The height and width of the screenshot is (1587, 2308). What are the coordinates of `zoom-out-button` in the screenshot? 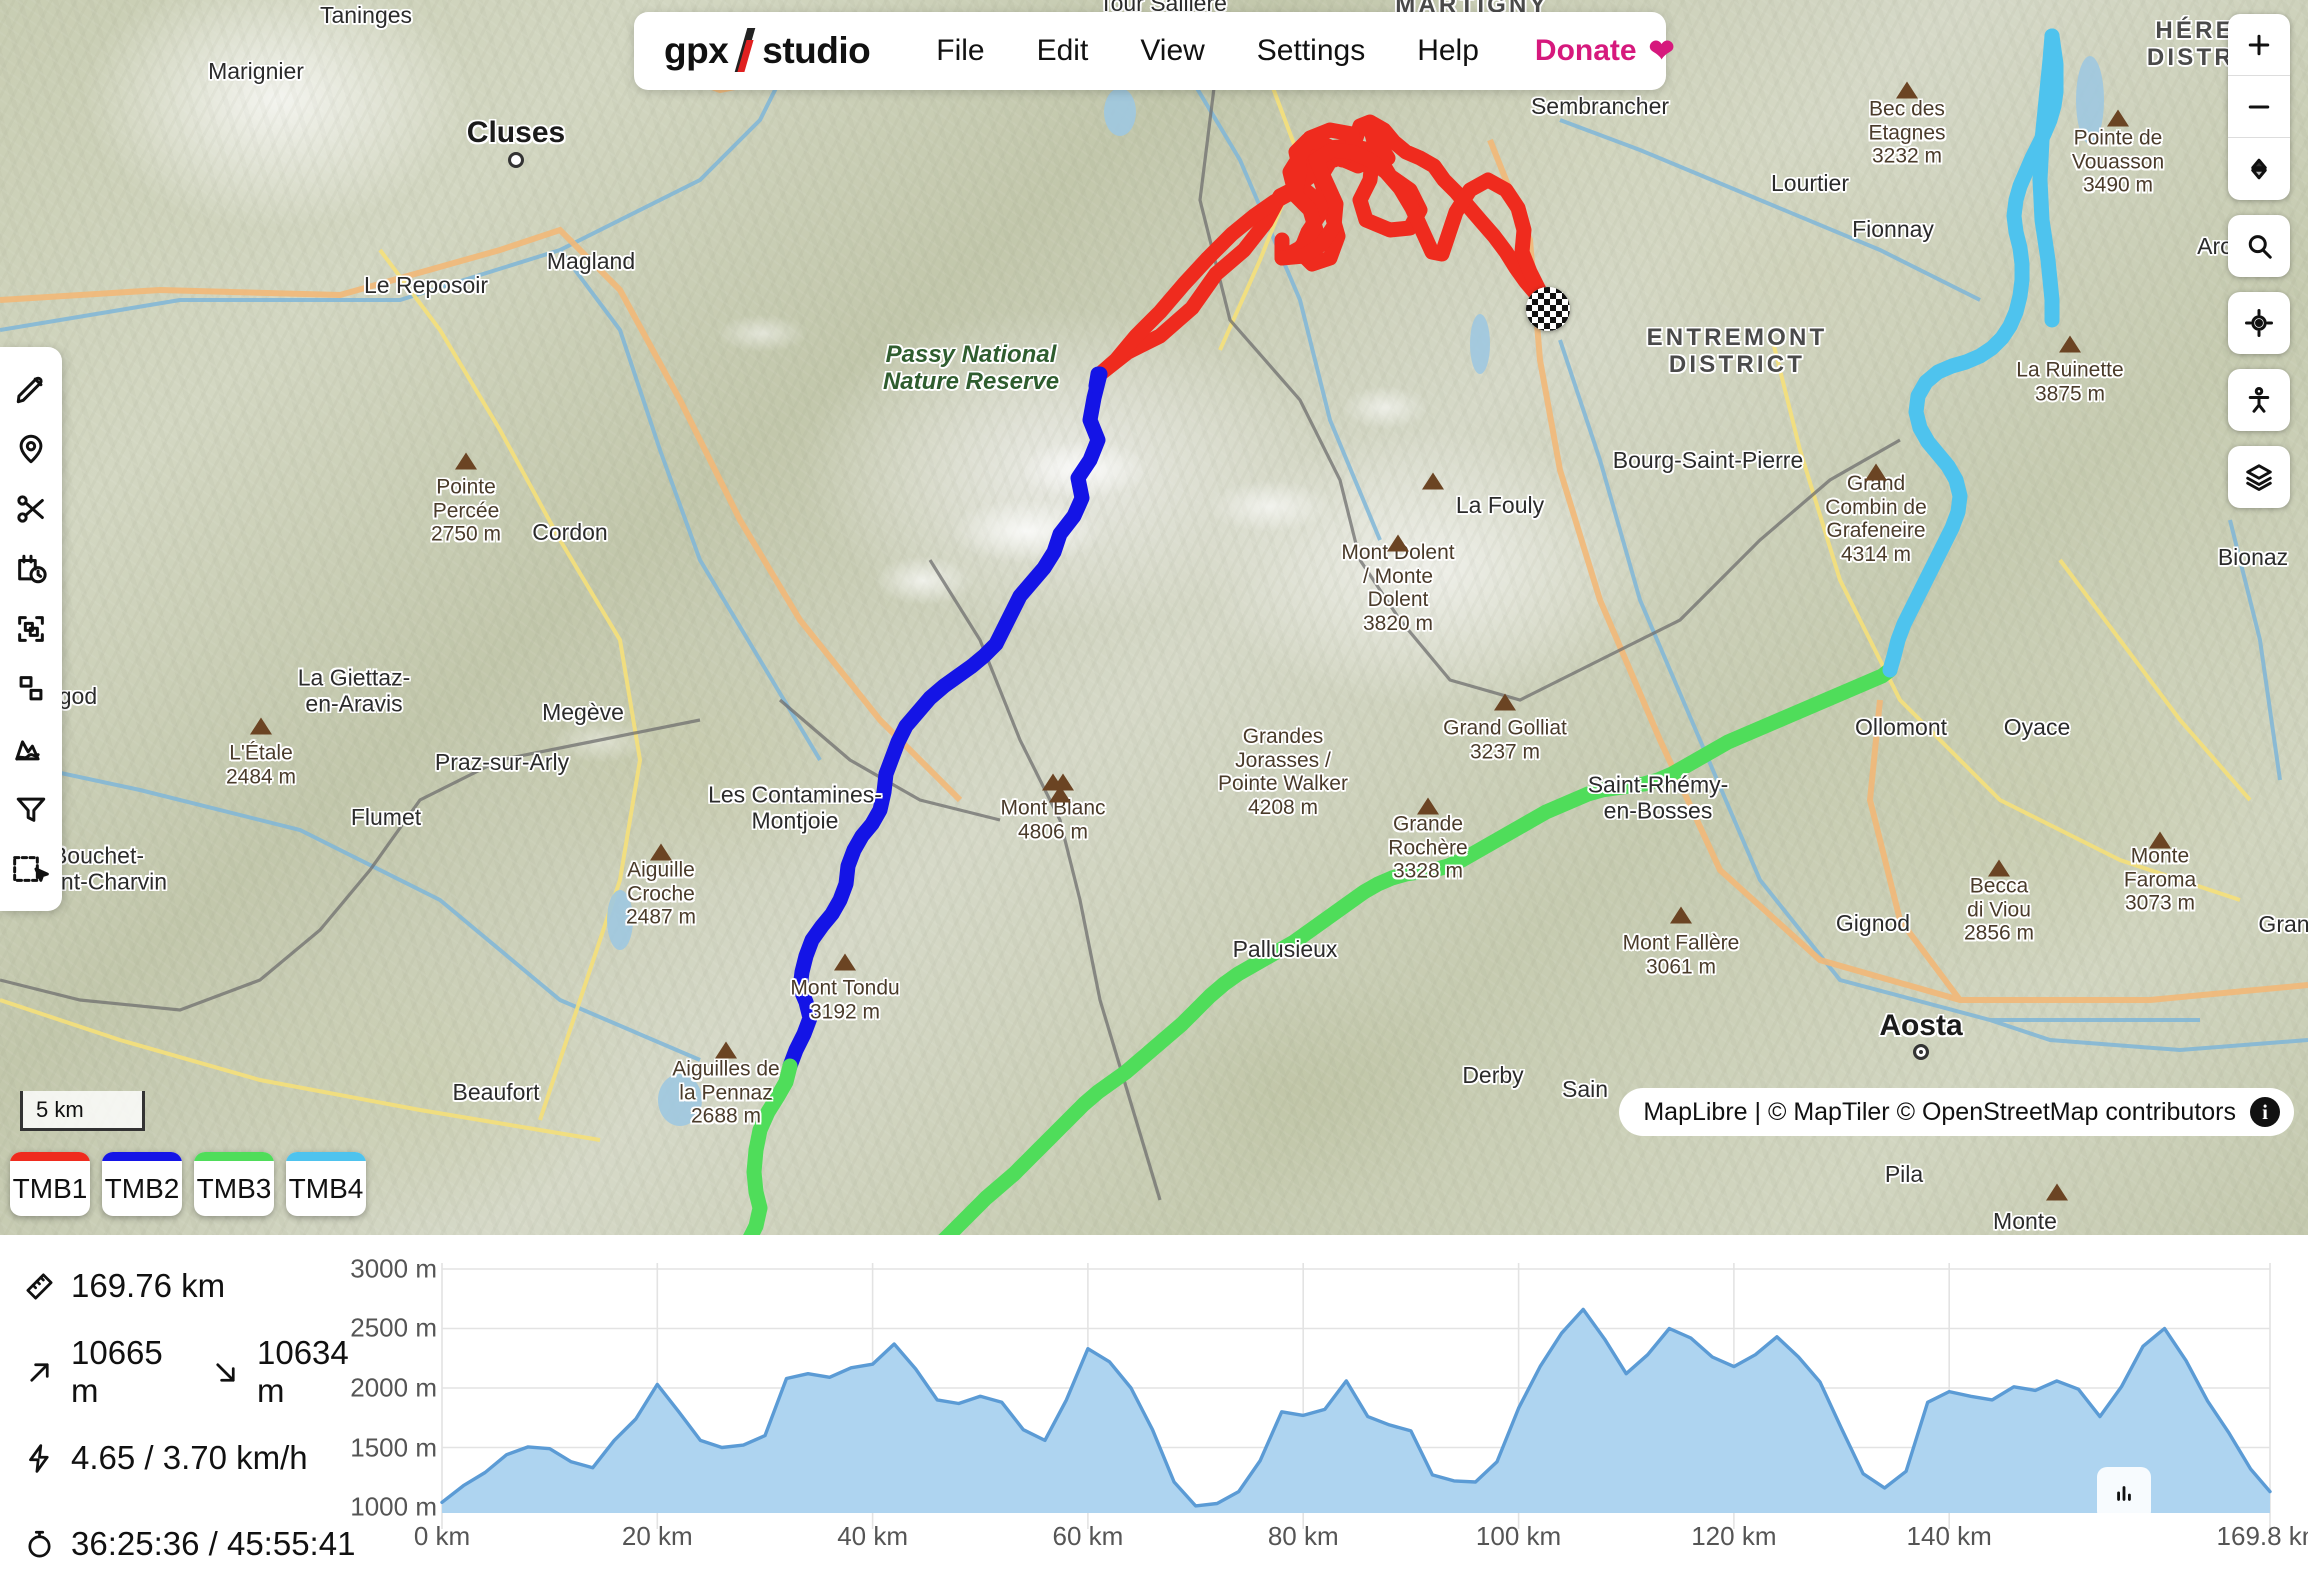 It's located at (2259, 107).